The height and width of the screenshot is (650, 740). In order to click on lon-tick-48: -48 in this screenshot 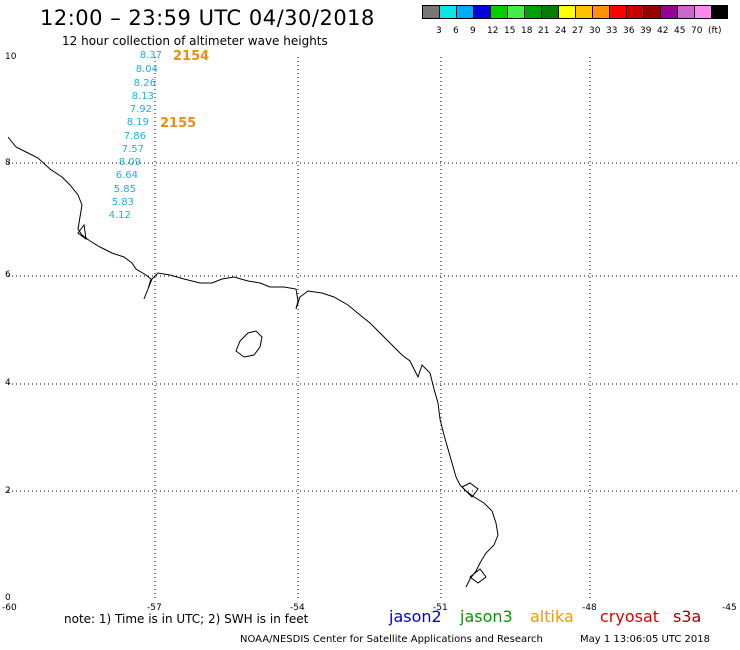, I will do `click(589, 608)`.